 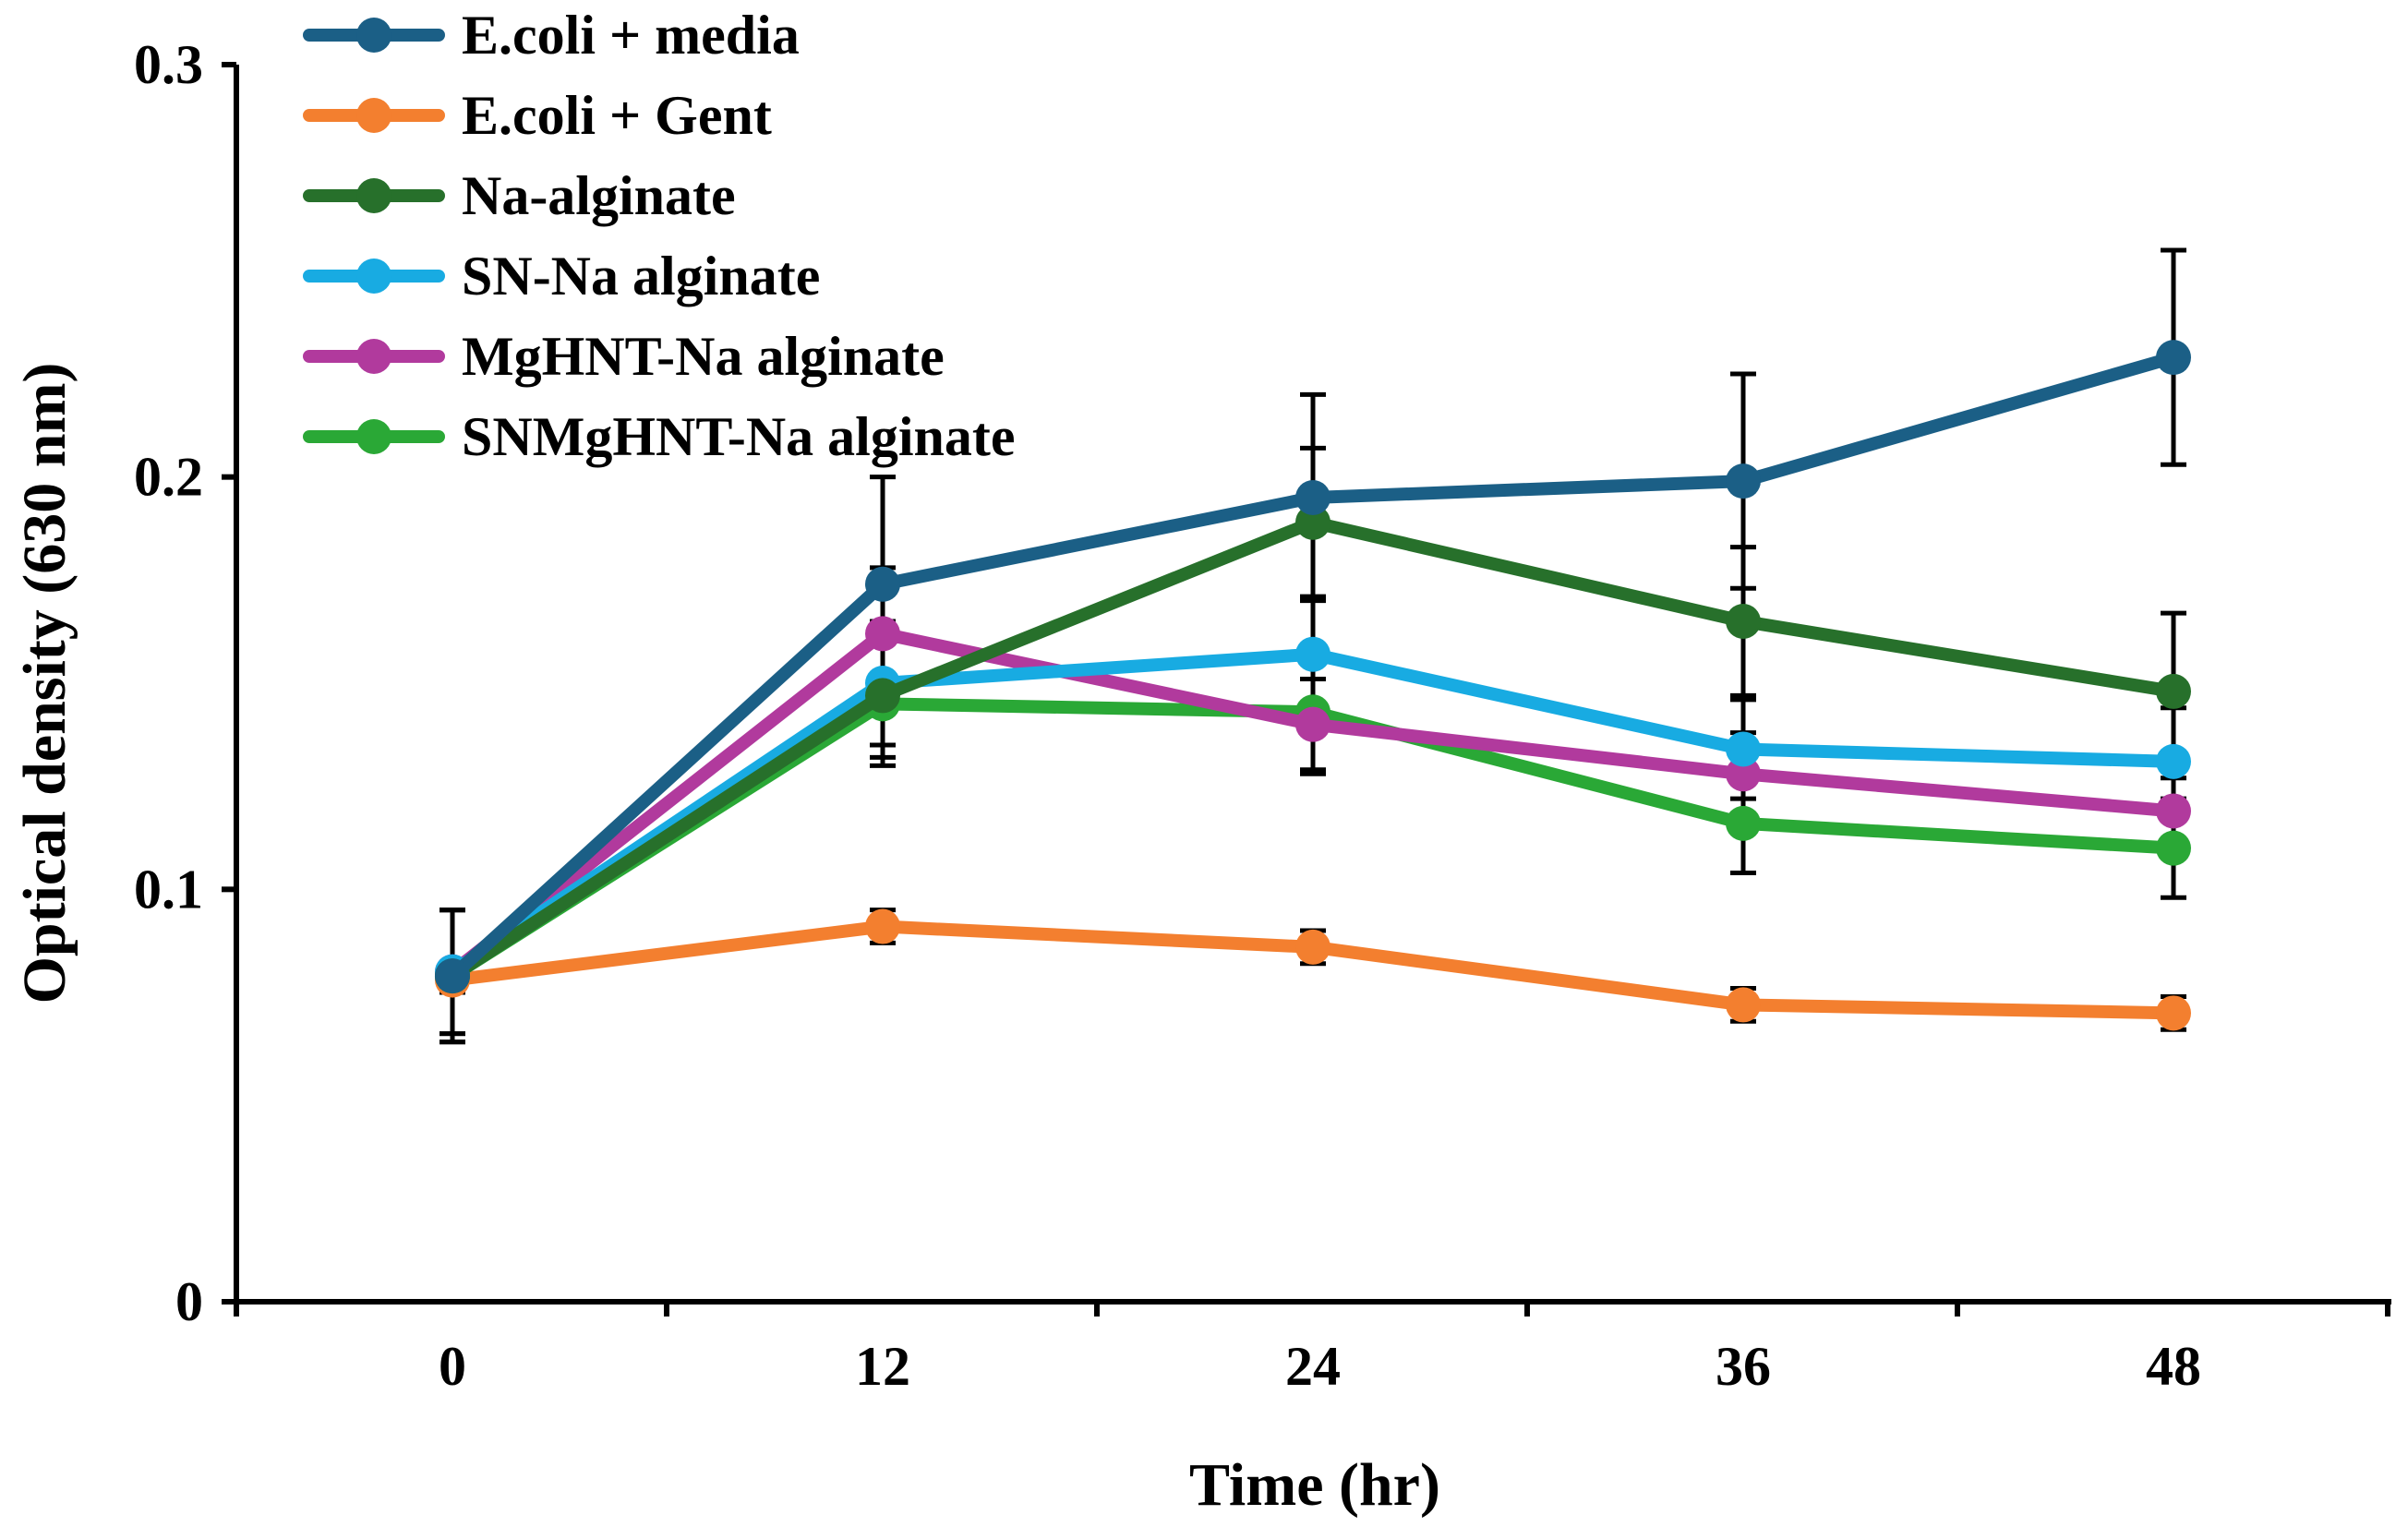 I want to click on legend-label-mghnt-na-alginate: MgHNT-Na alginate, so click(x=703, y=356).